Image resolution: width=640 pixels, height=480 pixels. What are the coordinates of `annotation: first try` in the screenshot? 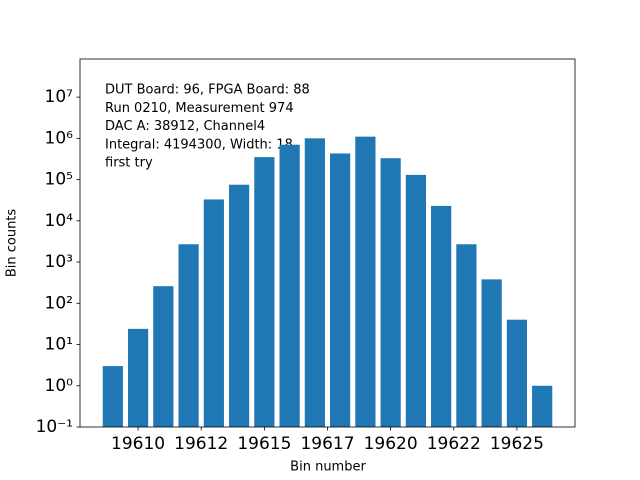 It's located at (129, 163).